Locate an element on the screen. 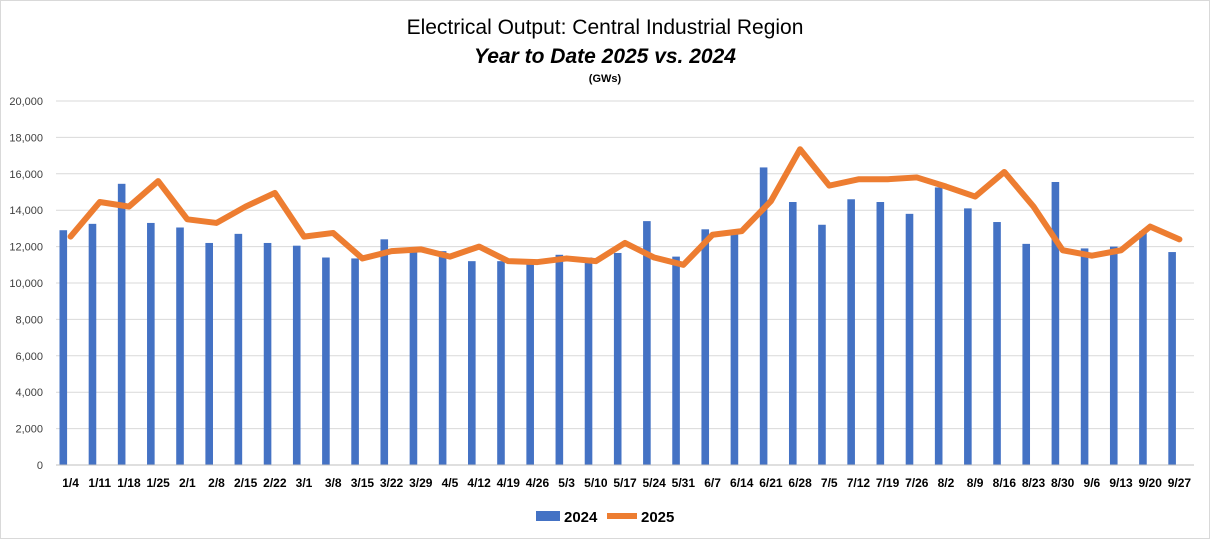 The width and height of the screenshot is (1210, 543). legend: 2024 2025 is located at coordinates (605, 517).